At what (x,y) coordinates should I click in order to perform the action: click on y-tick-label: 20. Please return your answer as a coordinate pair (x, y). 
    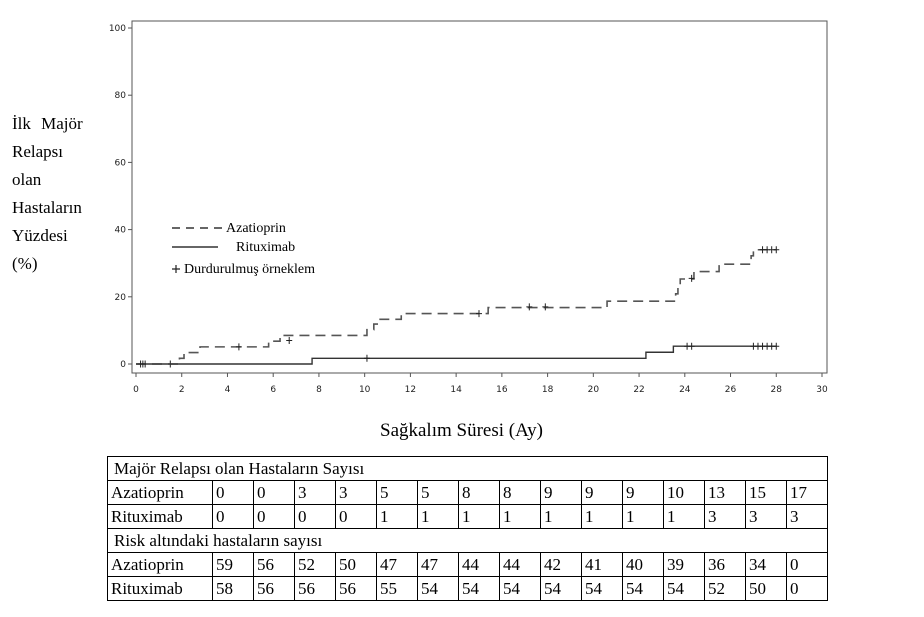
    Looking at the image, I should click on (121, 298).